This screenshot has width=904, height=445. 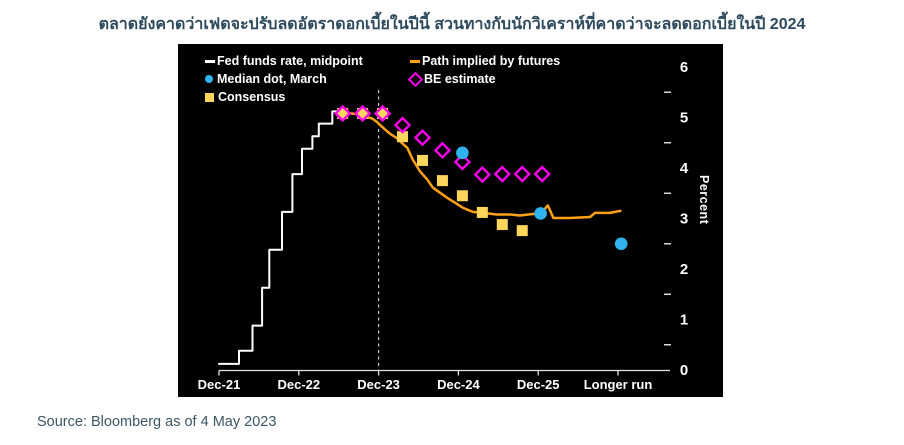 I want to click on svg-text: Dec-22, so click(x=298, y=384).